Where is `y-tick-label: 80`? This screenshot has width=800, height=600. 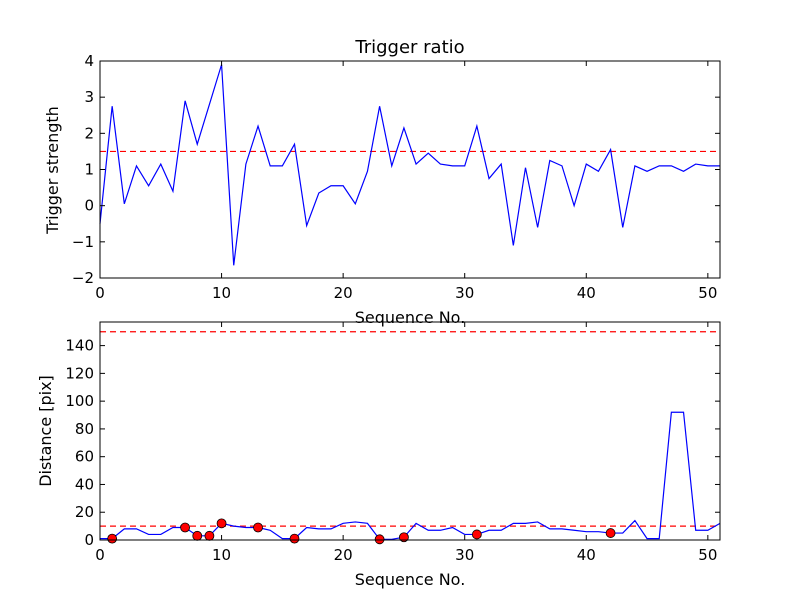 y-tick-label: 80 is located at coordinates (84, 429).